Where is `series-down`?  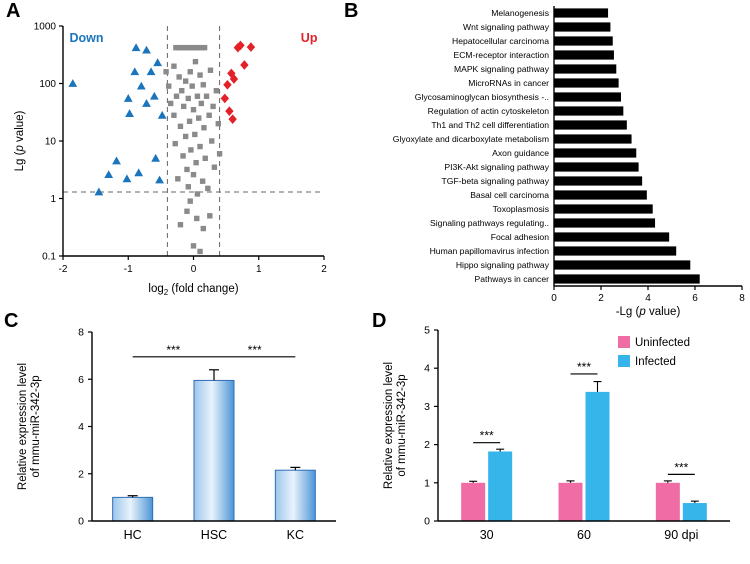
series-down is located at coordinates (117, 119).